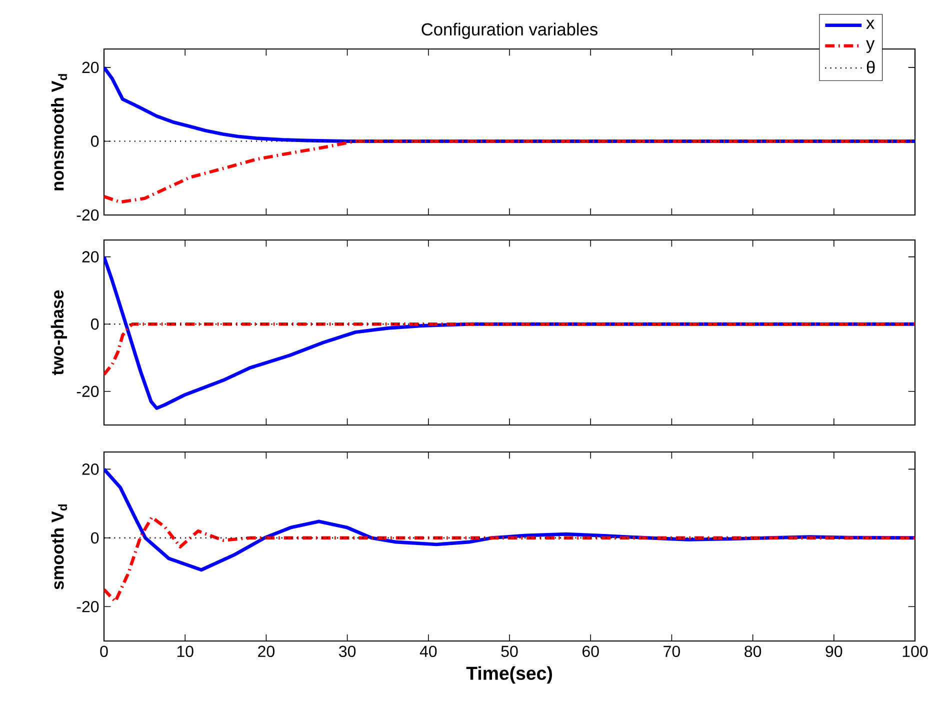 The width and height of the screenshot is (936, 708). What do you see at coordinates (870, 67) in the screenshot?
I see `legend-label: θ` at bounding box center [870, 67].